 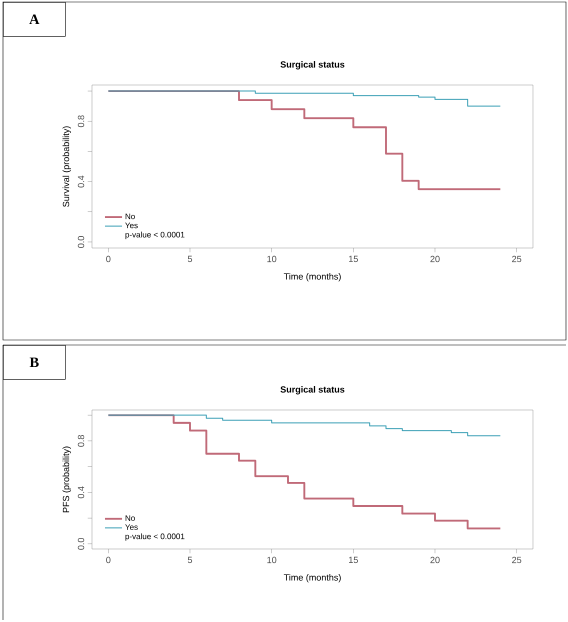 I want to click on y-axis-title: Survival (probability), so click(x=66, y=166).